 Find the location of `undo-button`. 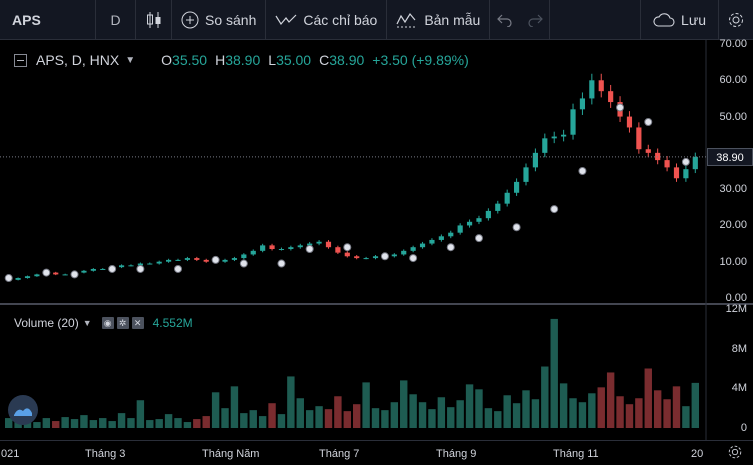

undo-button is located at coordinates (505, 20).